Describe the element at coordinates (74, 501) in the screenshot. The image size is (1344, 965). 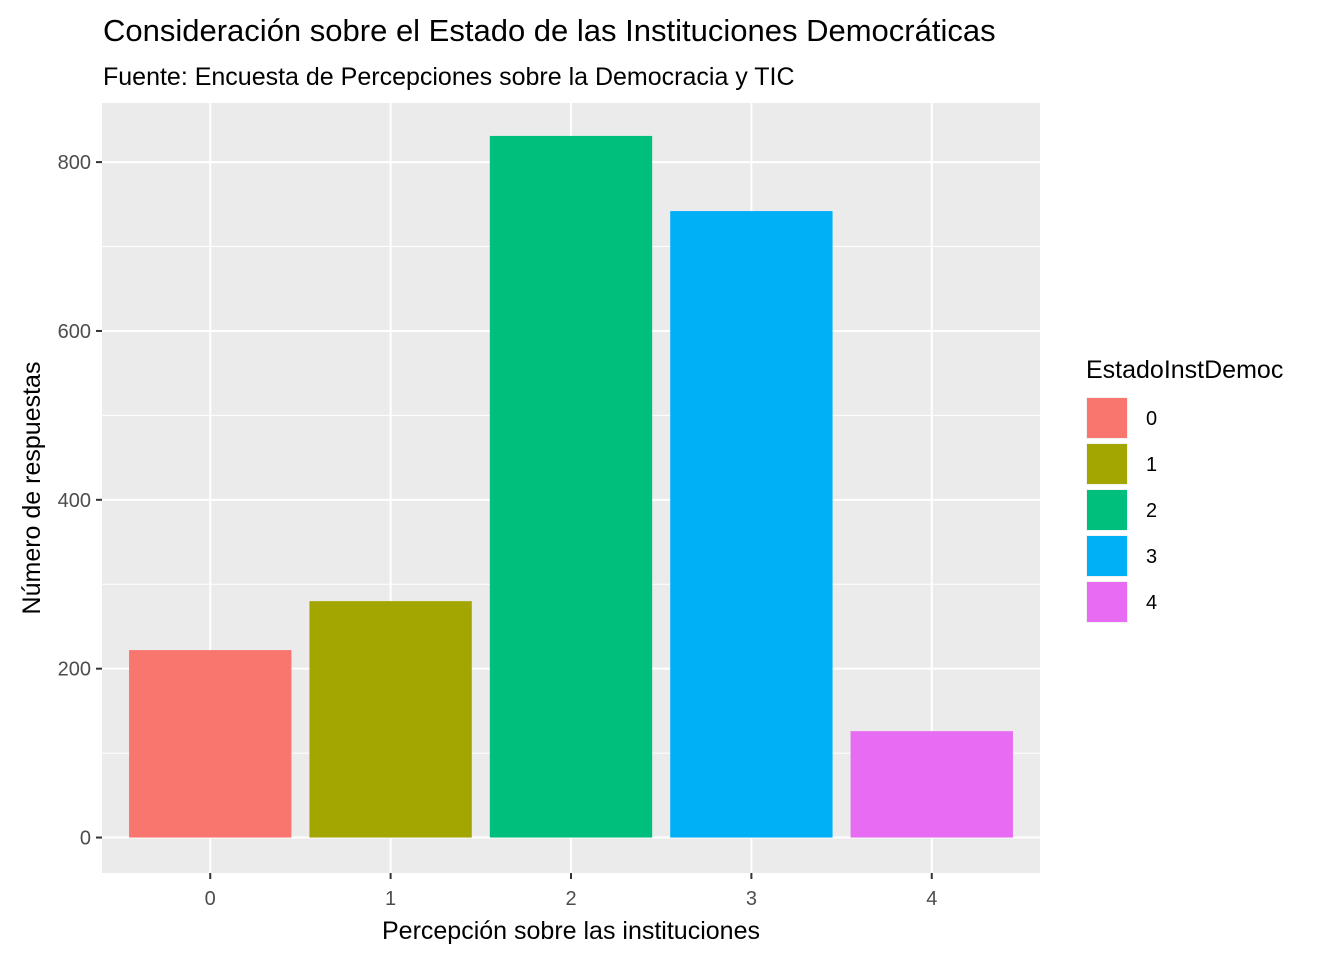
I see `y-tick-label: 400` at that location.